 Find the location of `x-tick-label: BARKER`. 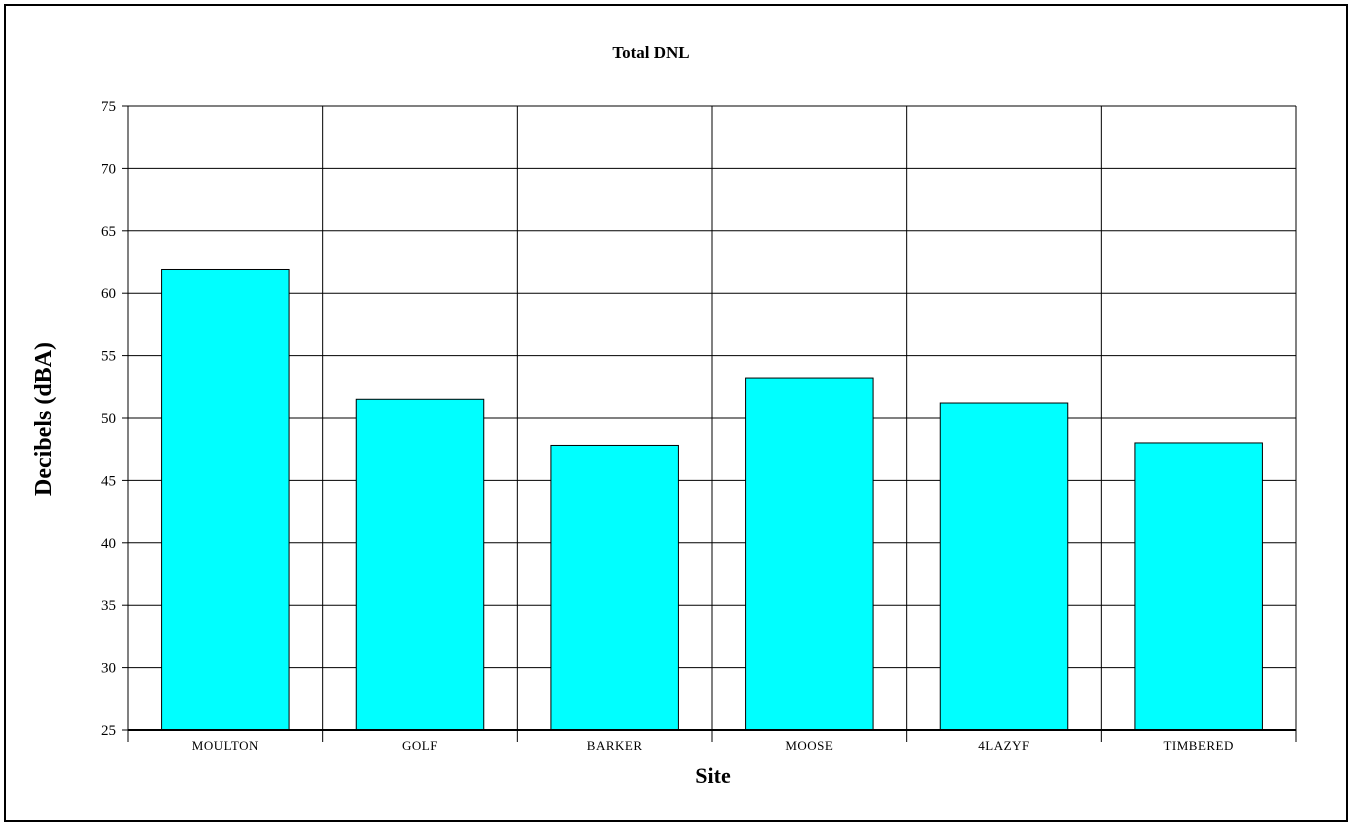

x-tick-label: BARKER is located at coordinates (615, 745).